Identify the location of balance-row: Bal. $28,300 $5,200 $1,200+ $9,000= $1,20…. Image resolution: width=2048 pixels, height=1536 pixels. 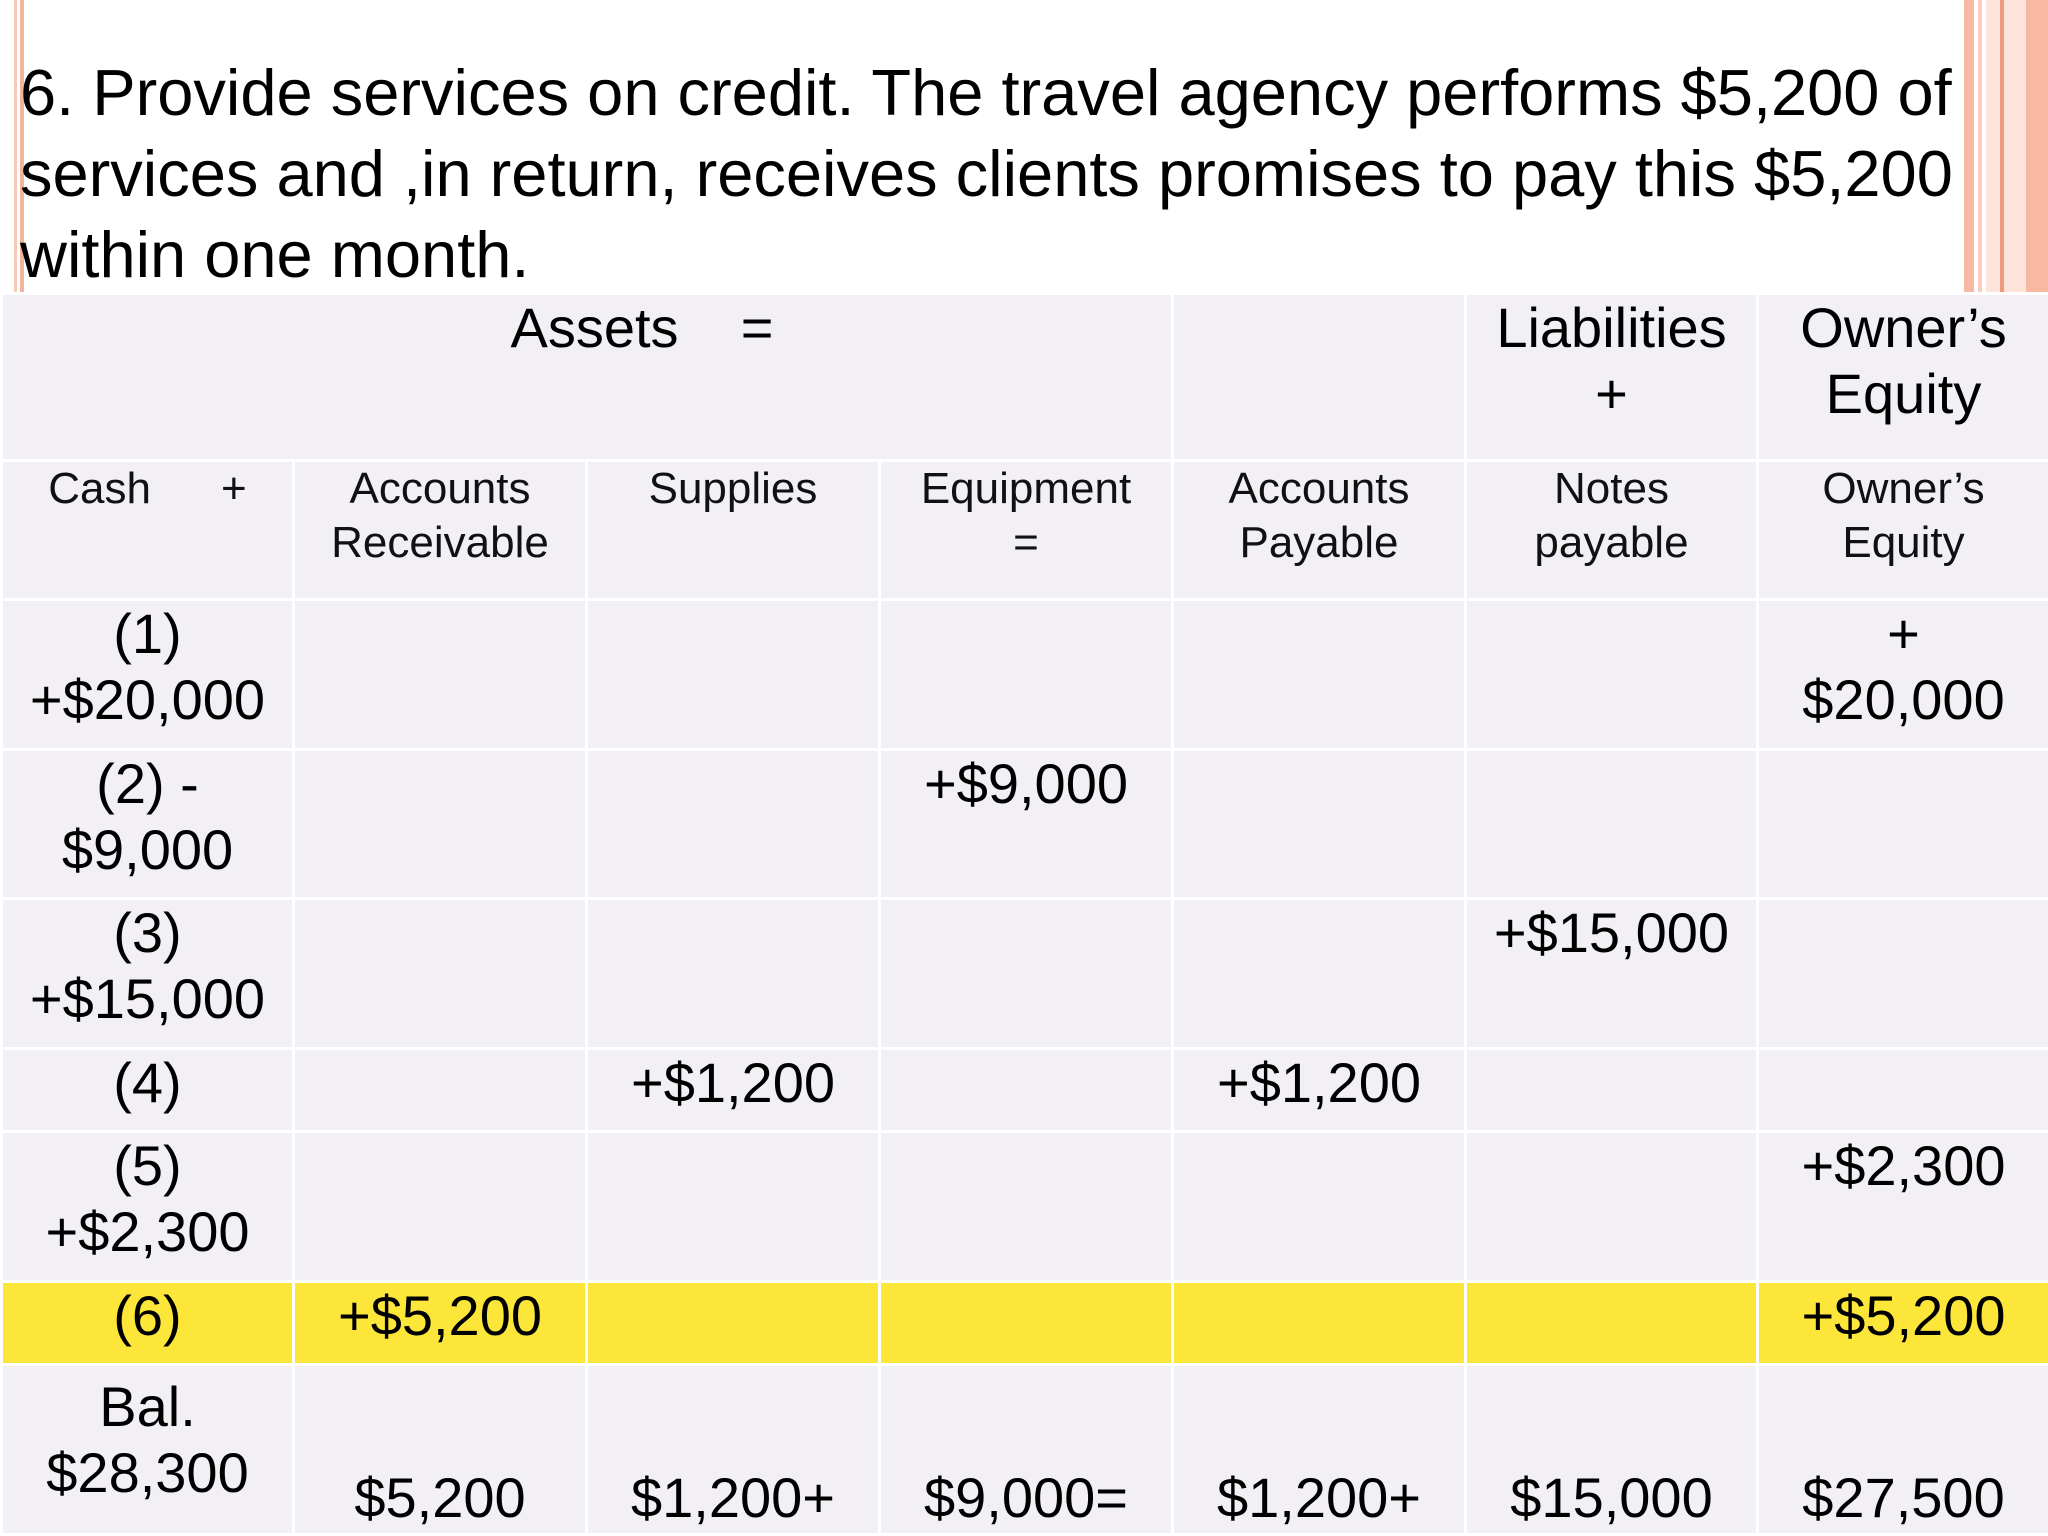
(1024, 1449).